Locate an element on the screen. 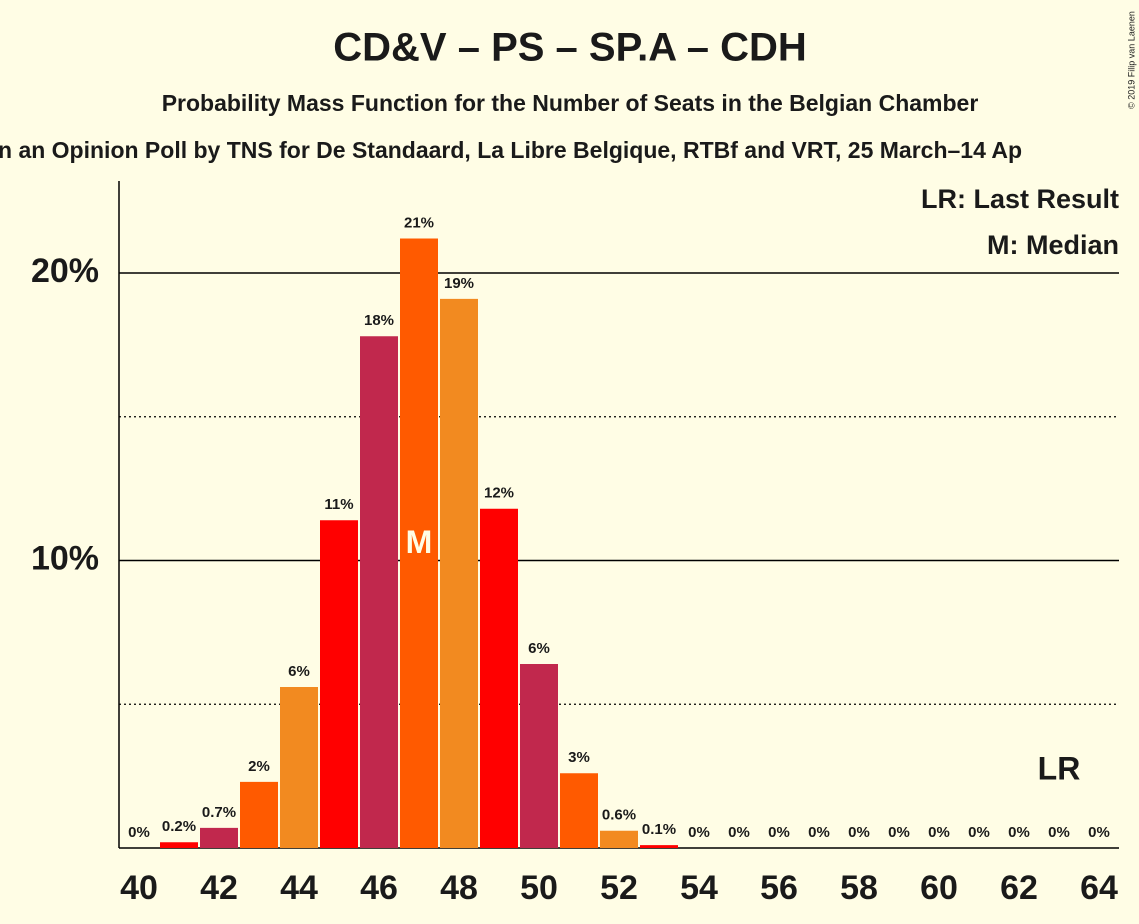 This screenshot has width=1139, height=924. value-label: 0.6% is located at coordinates (619, 815).